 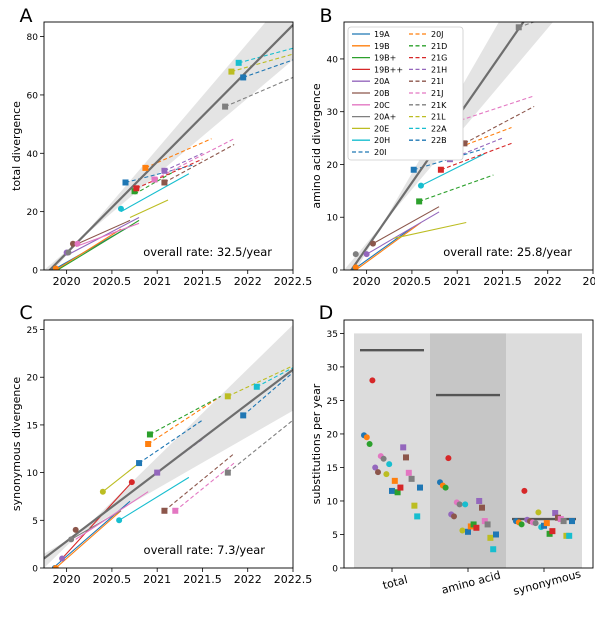 I want to click on clade-point-21I, so click(x=464, y=143).